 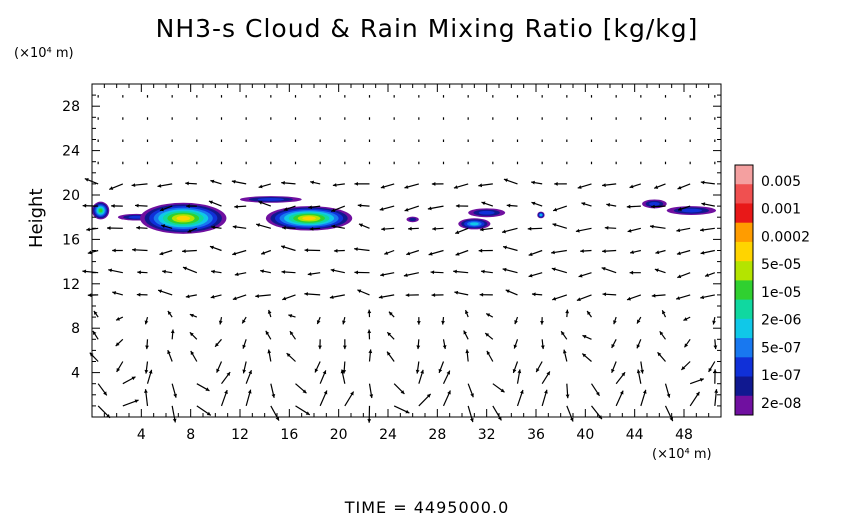 I want to click on y-tick-label: 12, so click(x=71, y=285).